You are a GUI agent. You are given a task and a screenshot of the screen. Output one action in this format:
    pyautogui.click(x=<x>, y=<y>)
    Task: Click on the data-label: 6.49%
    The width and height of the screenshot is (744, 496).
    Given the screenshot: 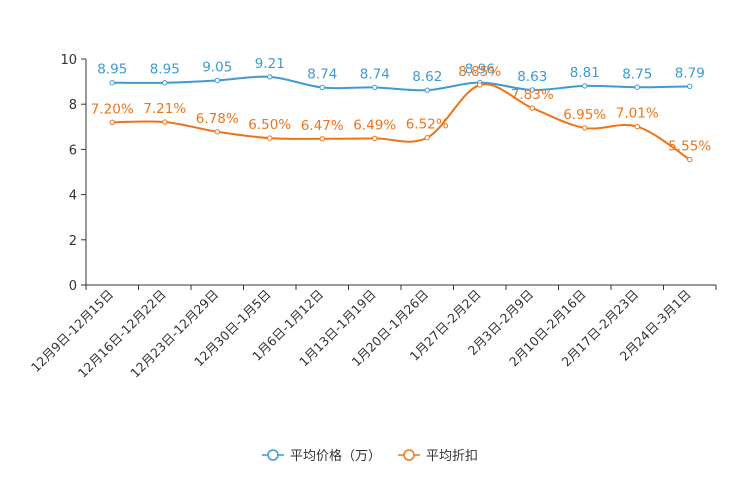 What is the action you would take?
    pyautogui.click(x=374, y=125)
    